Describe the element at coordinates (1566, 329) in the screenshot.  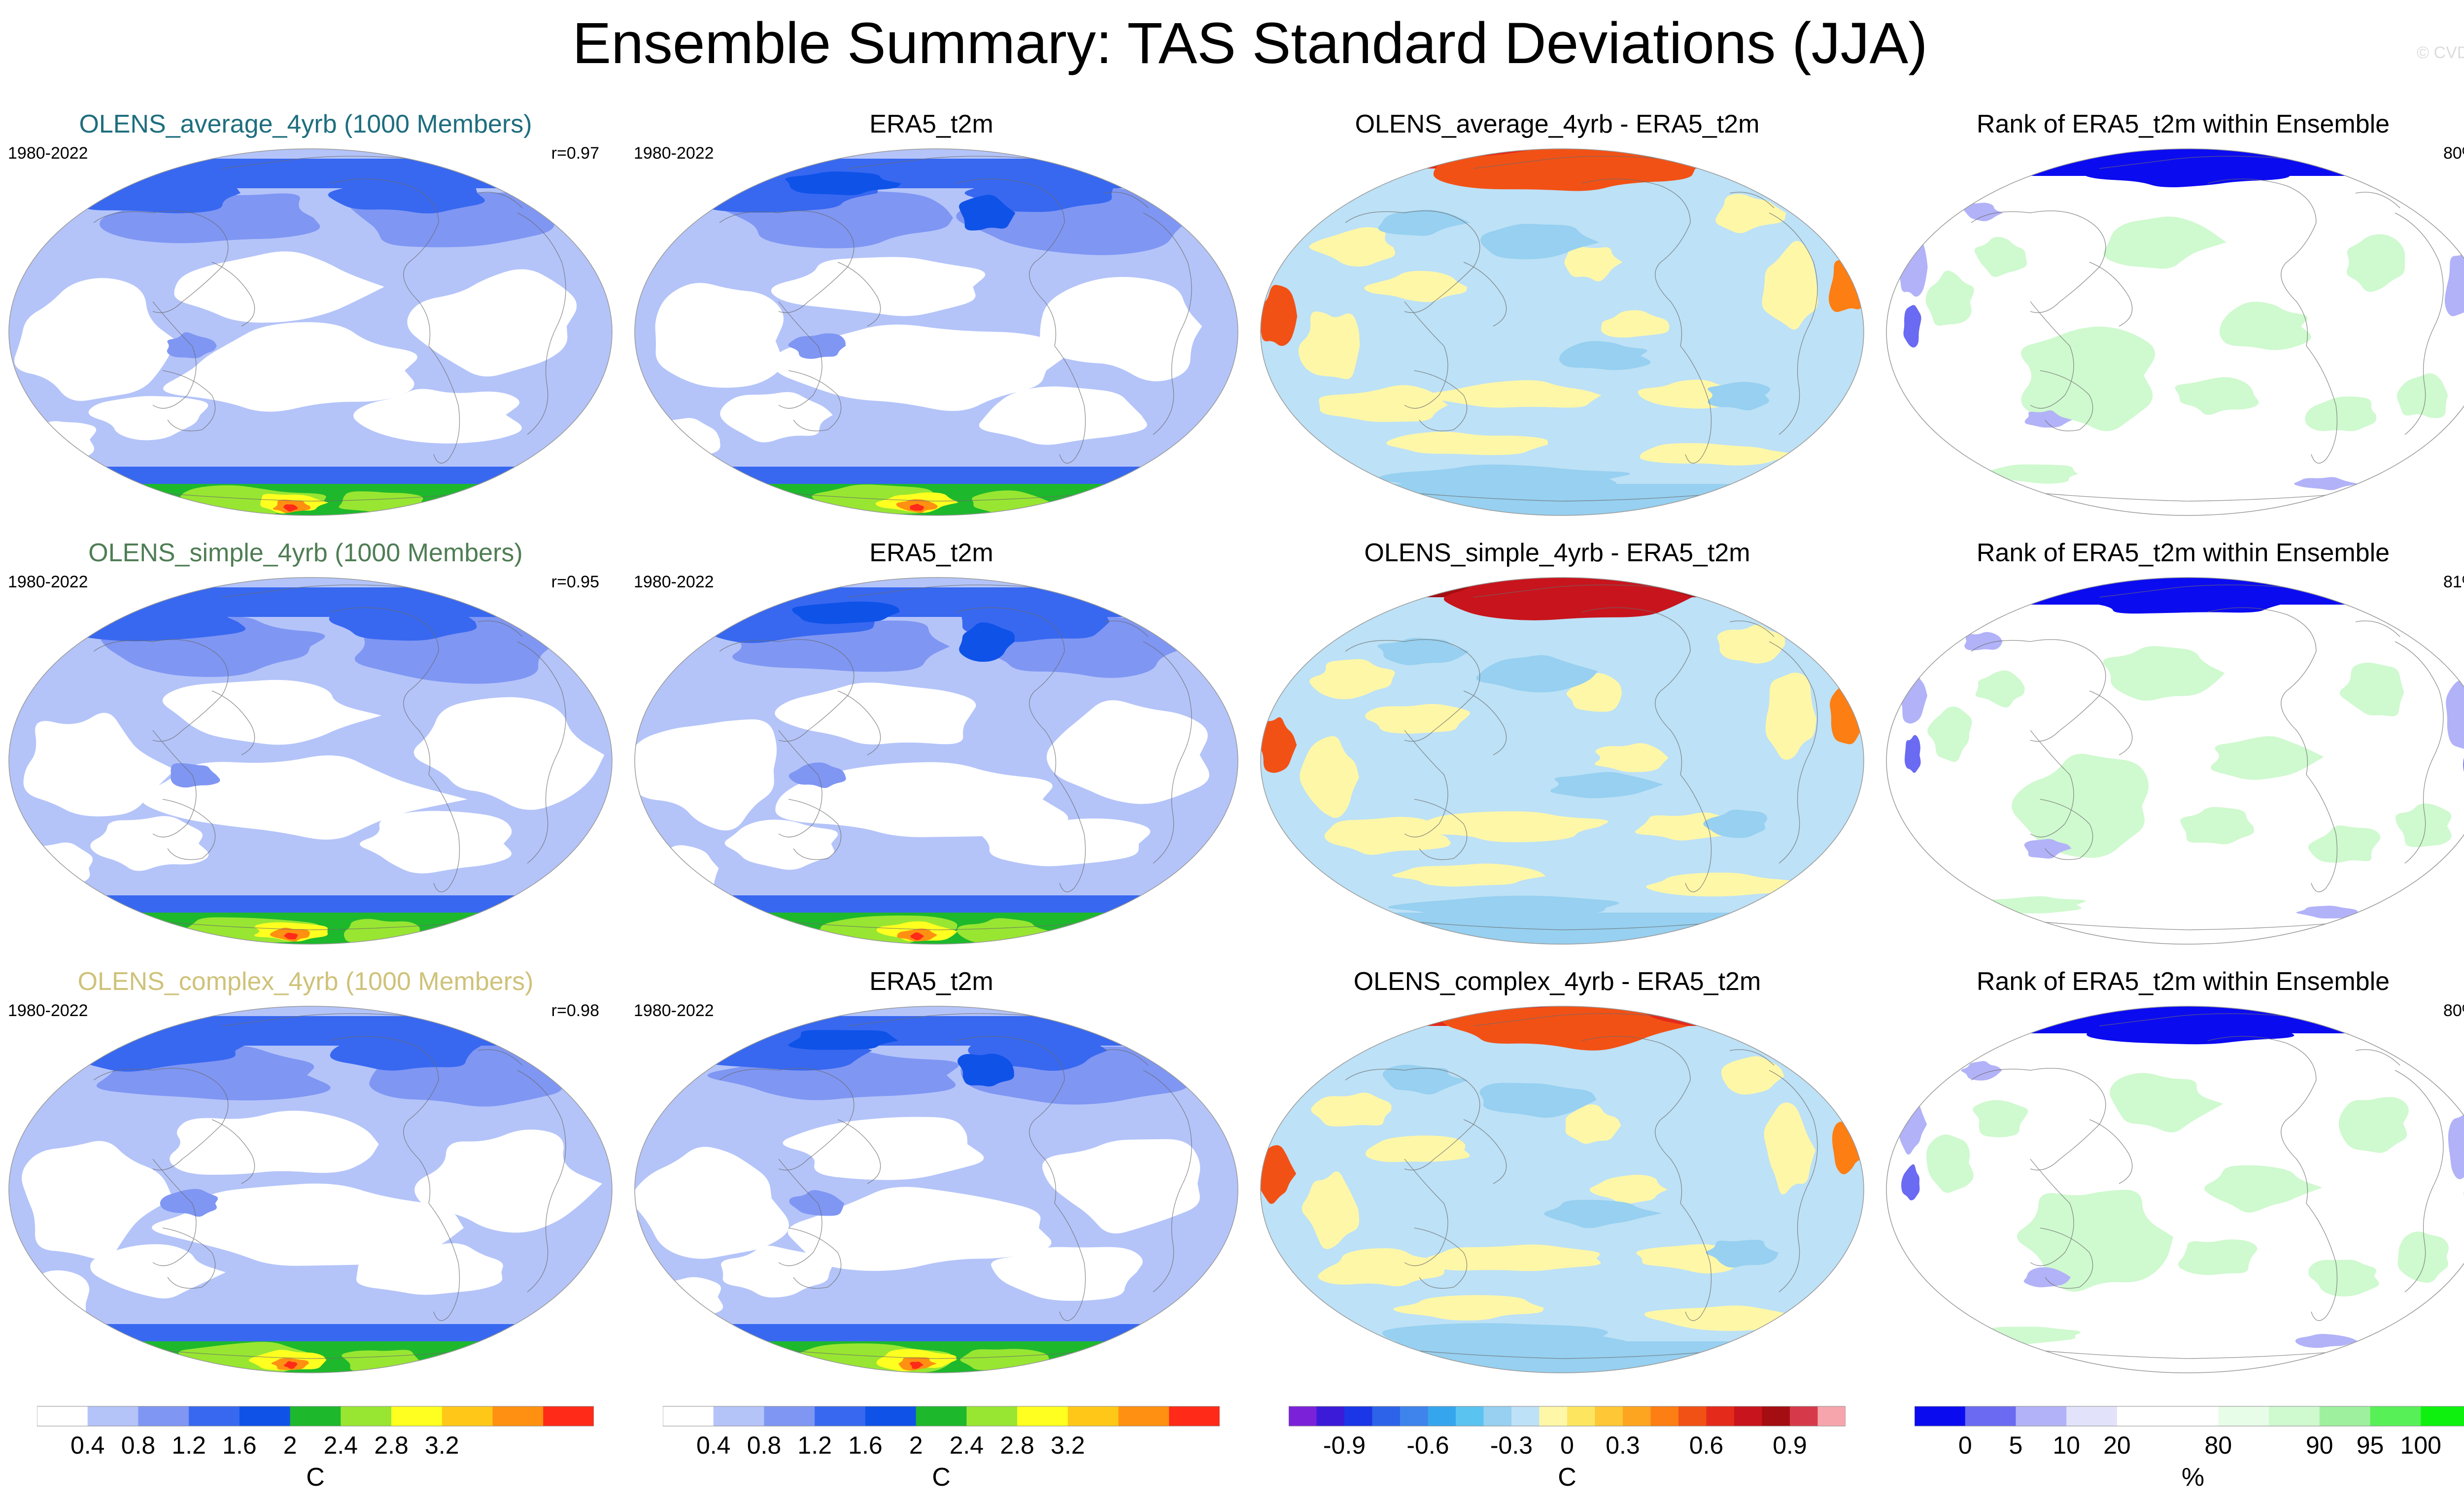
I see `coastlines` at that location.